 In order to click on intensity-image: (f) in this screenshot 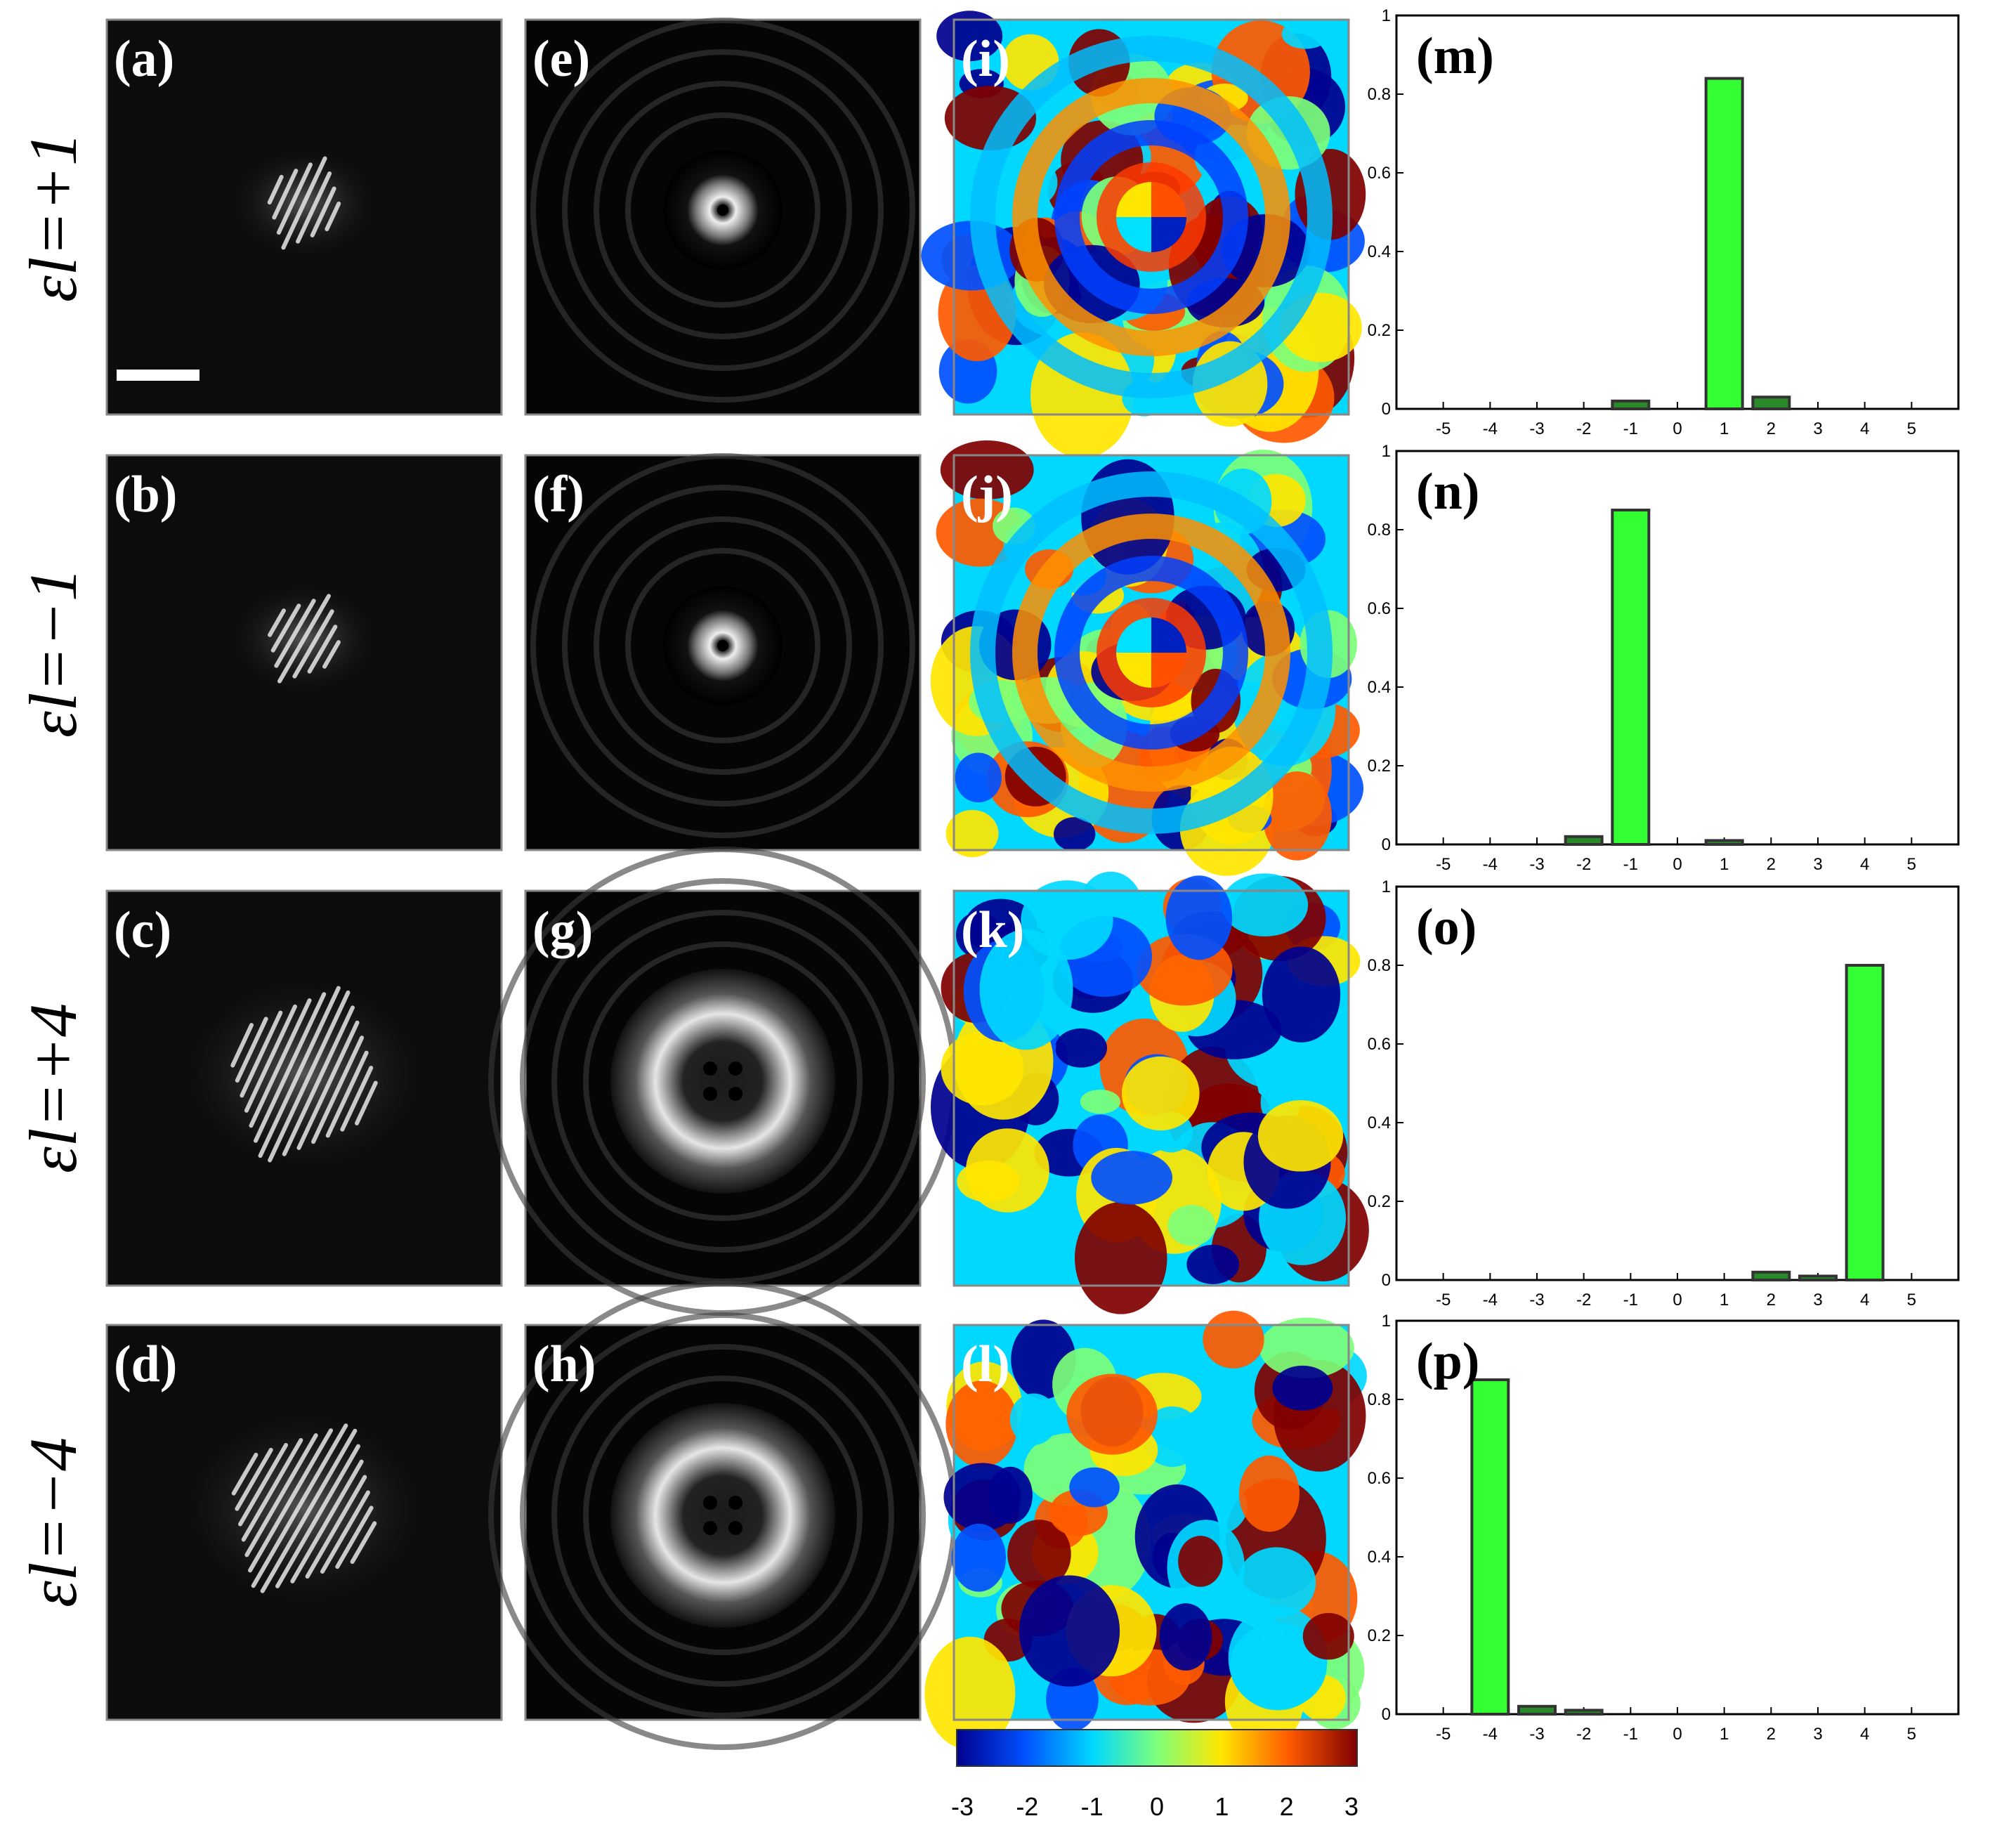, I will do `click(723, 652)`.